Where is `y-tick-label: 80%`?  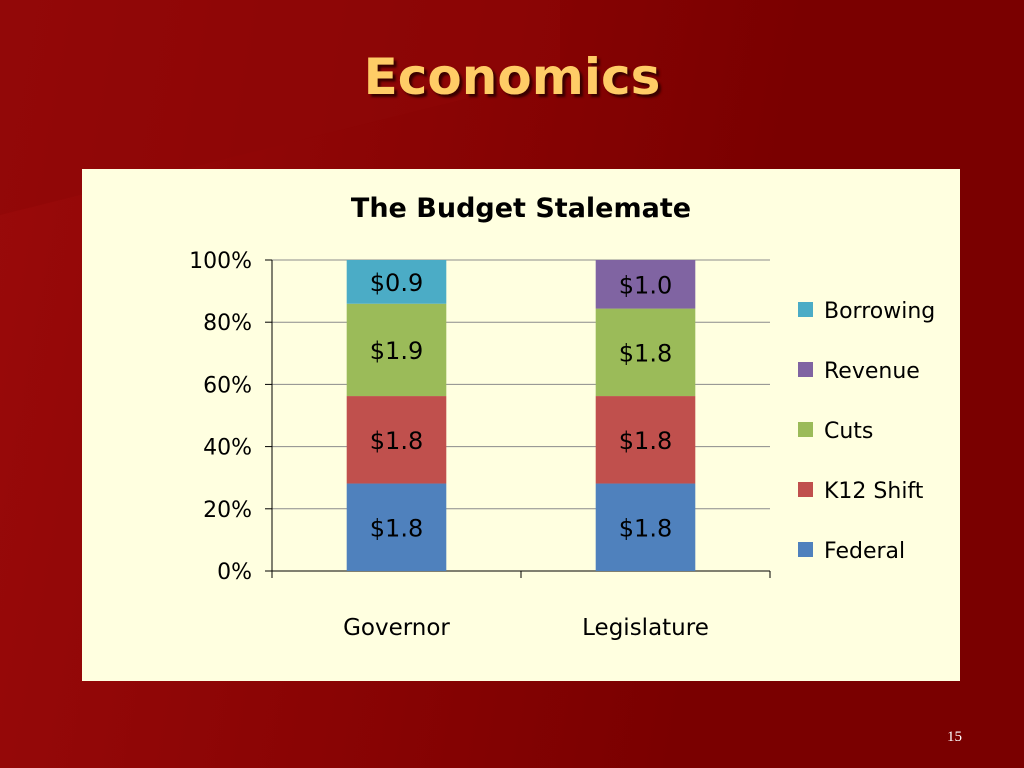 y-tick-label: 80% is located at coordinates (227, 323).